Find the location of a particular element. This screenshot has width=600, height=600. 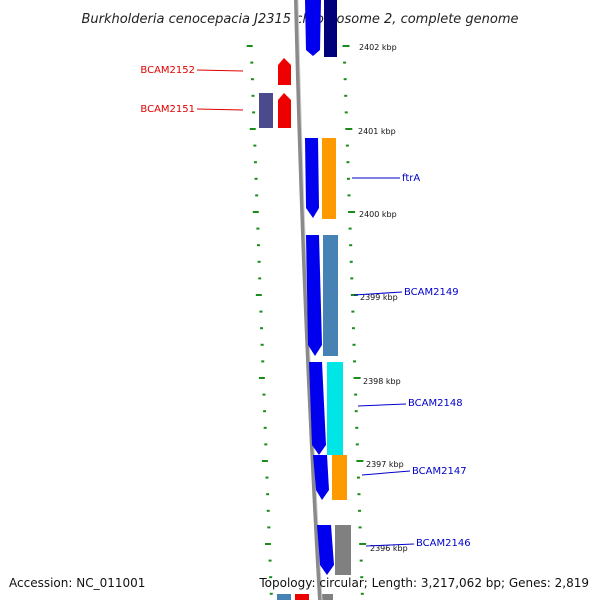

gene-label-bcam2152: BCAM2152 is located at coordinates (167, 70).